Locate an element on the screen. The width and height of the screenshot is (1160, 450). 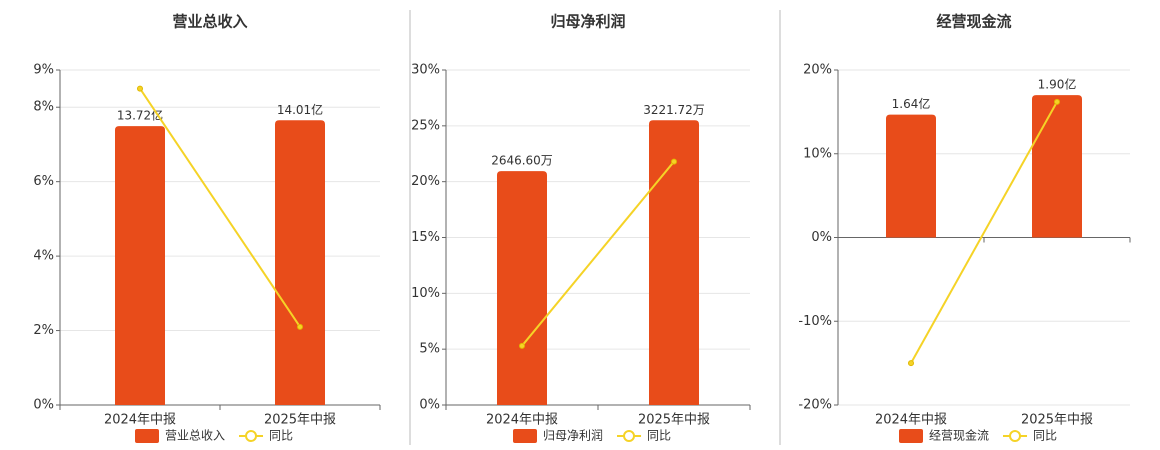
value-label: 14.01亿 is located at coordinates (300, 109).